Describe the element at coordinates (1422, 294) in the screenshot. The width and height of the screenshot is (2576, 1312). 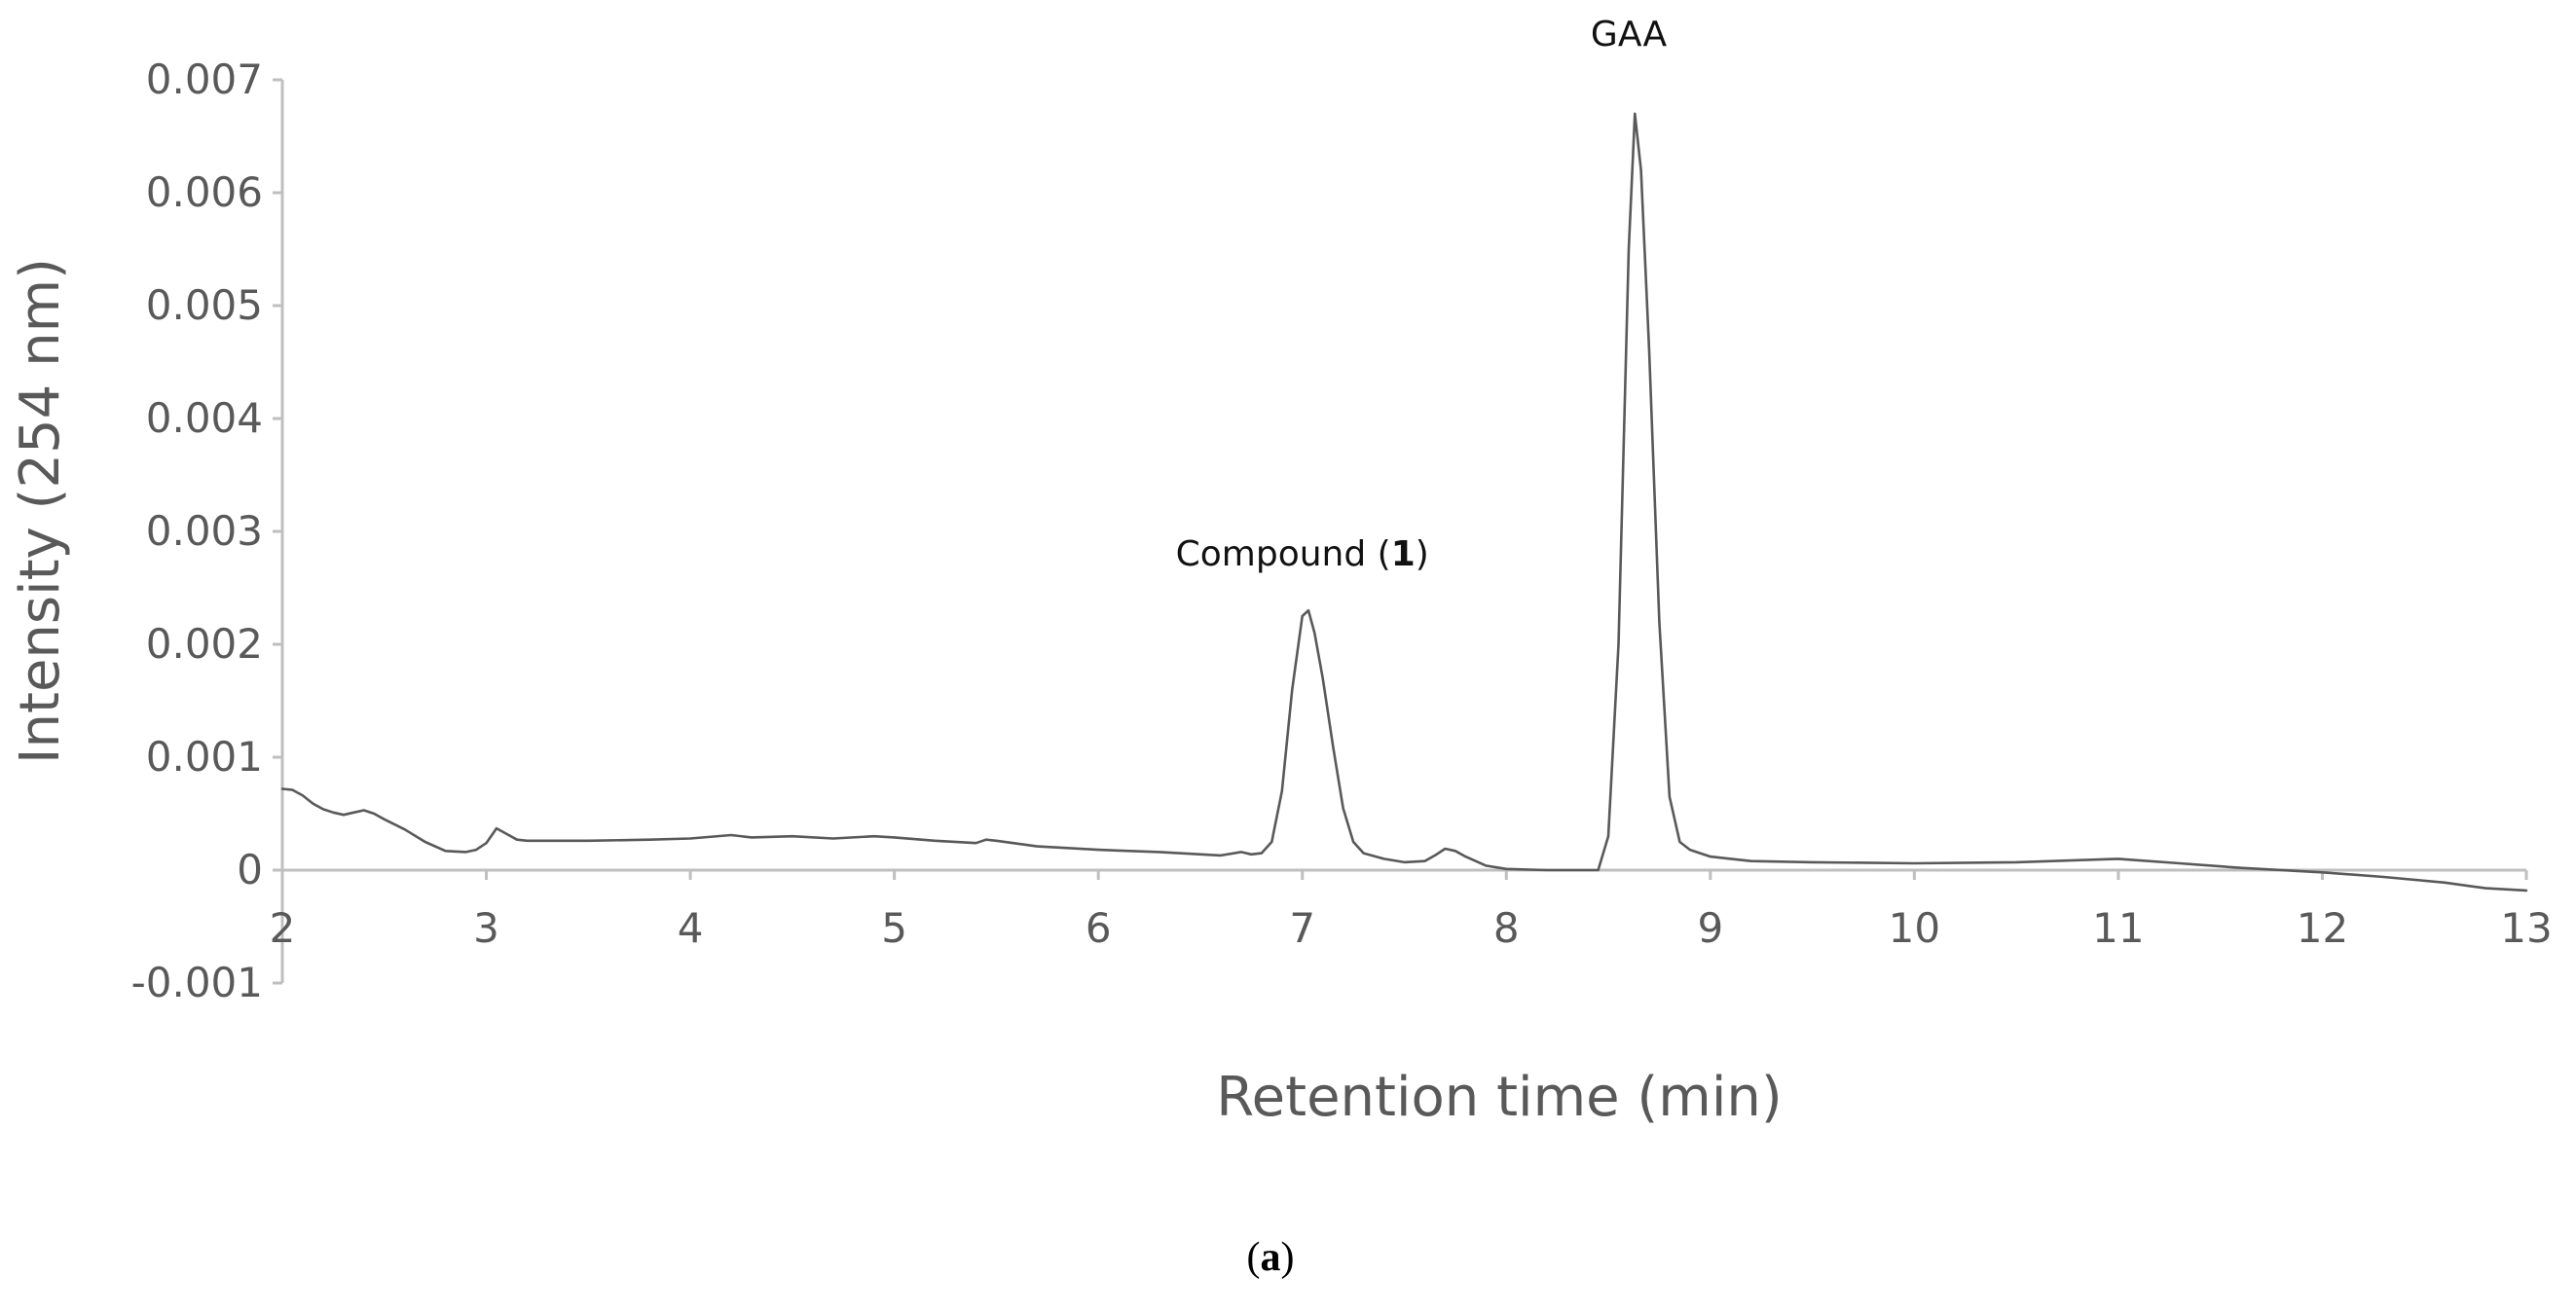
I see `annotations: Compound (1) GAA` at that location.